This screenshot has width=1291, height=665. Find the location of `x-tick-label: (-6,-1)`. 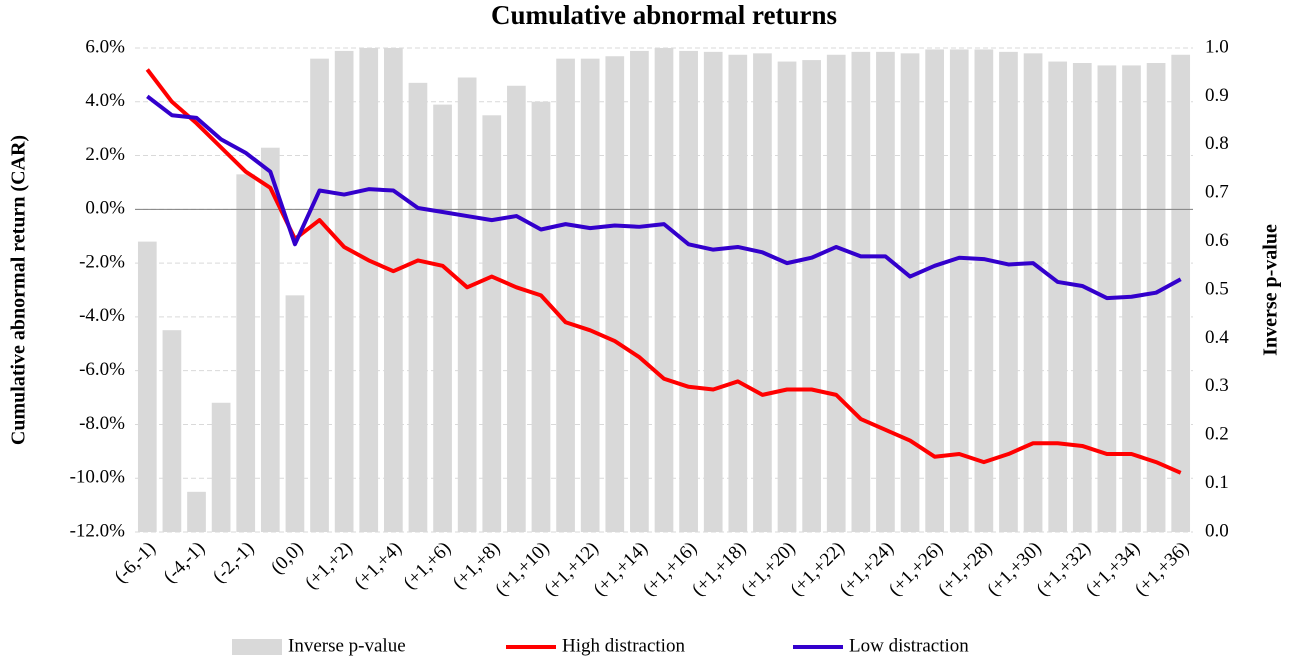

x-tick-label: (-6,-1) is located at coordinates (135, 563).